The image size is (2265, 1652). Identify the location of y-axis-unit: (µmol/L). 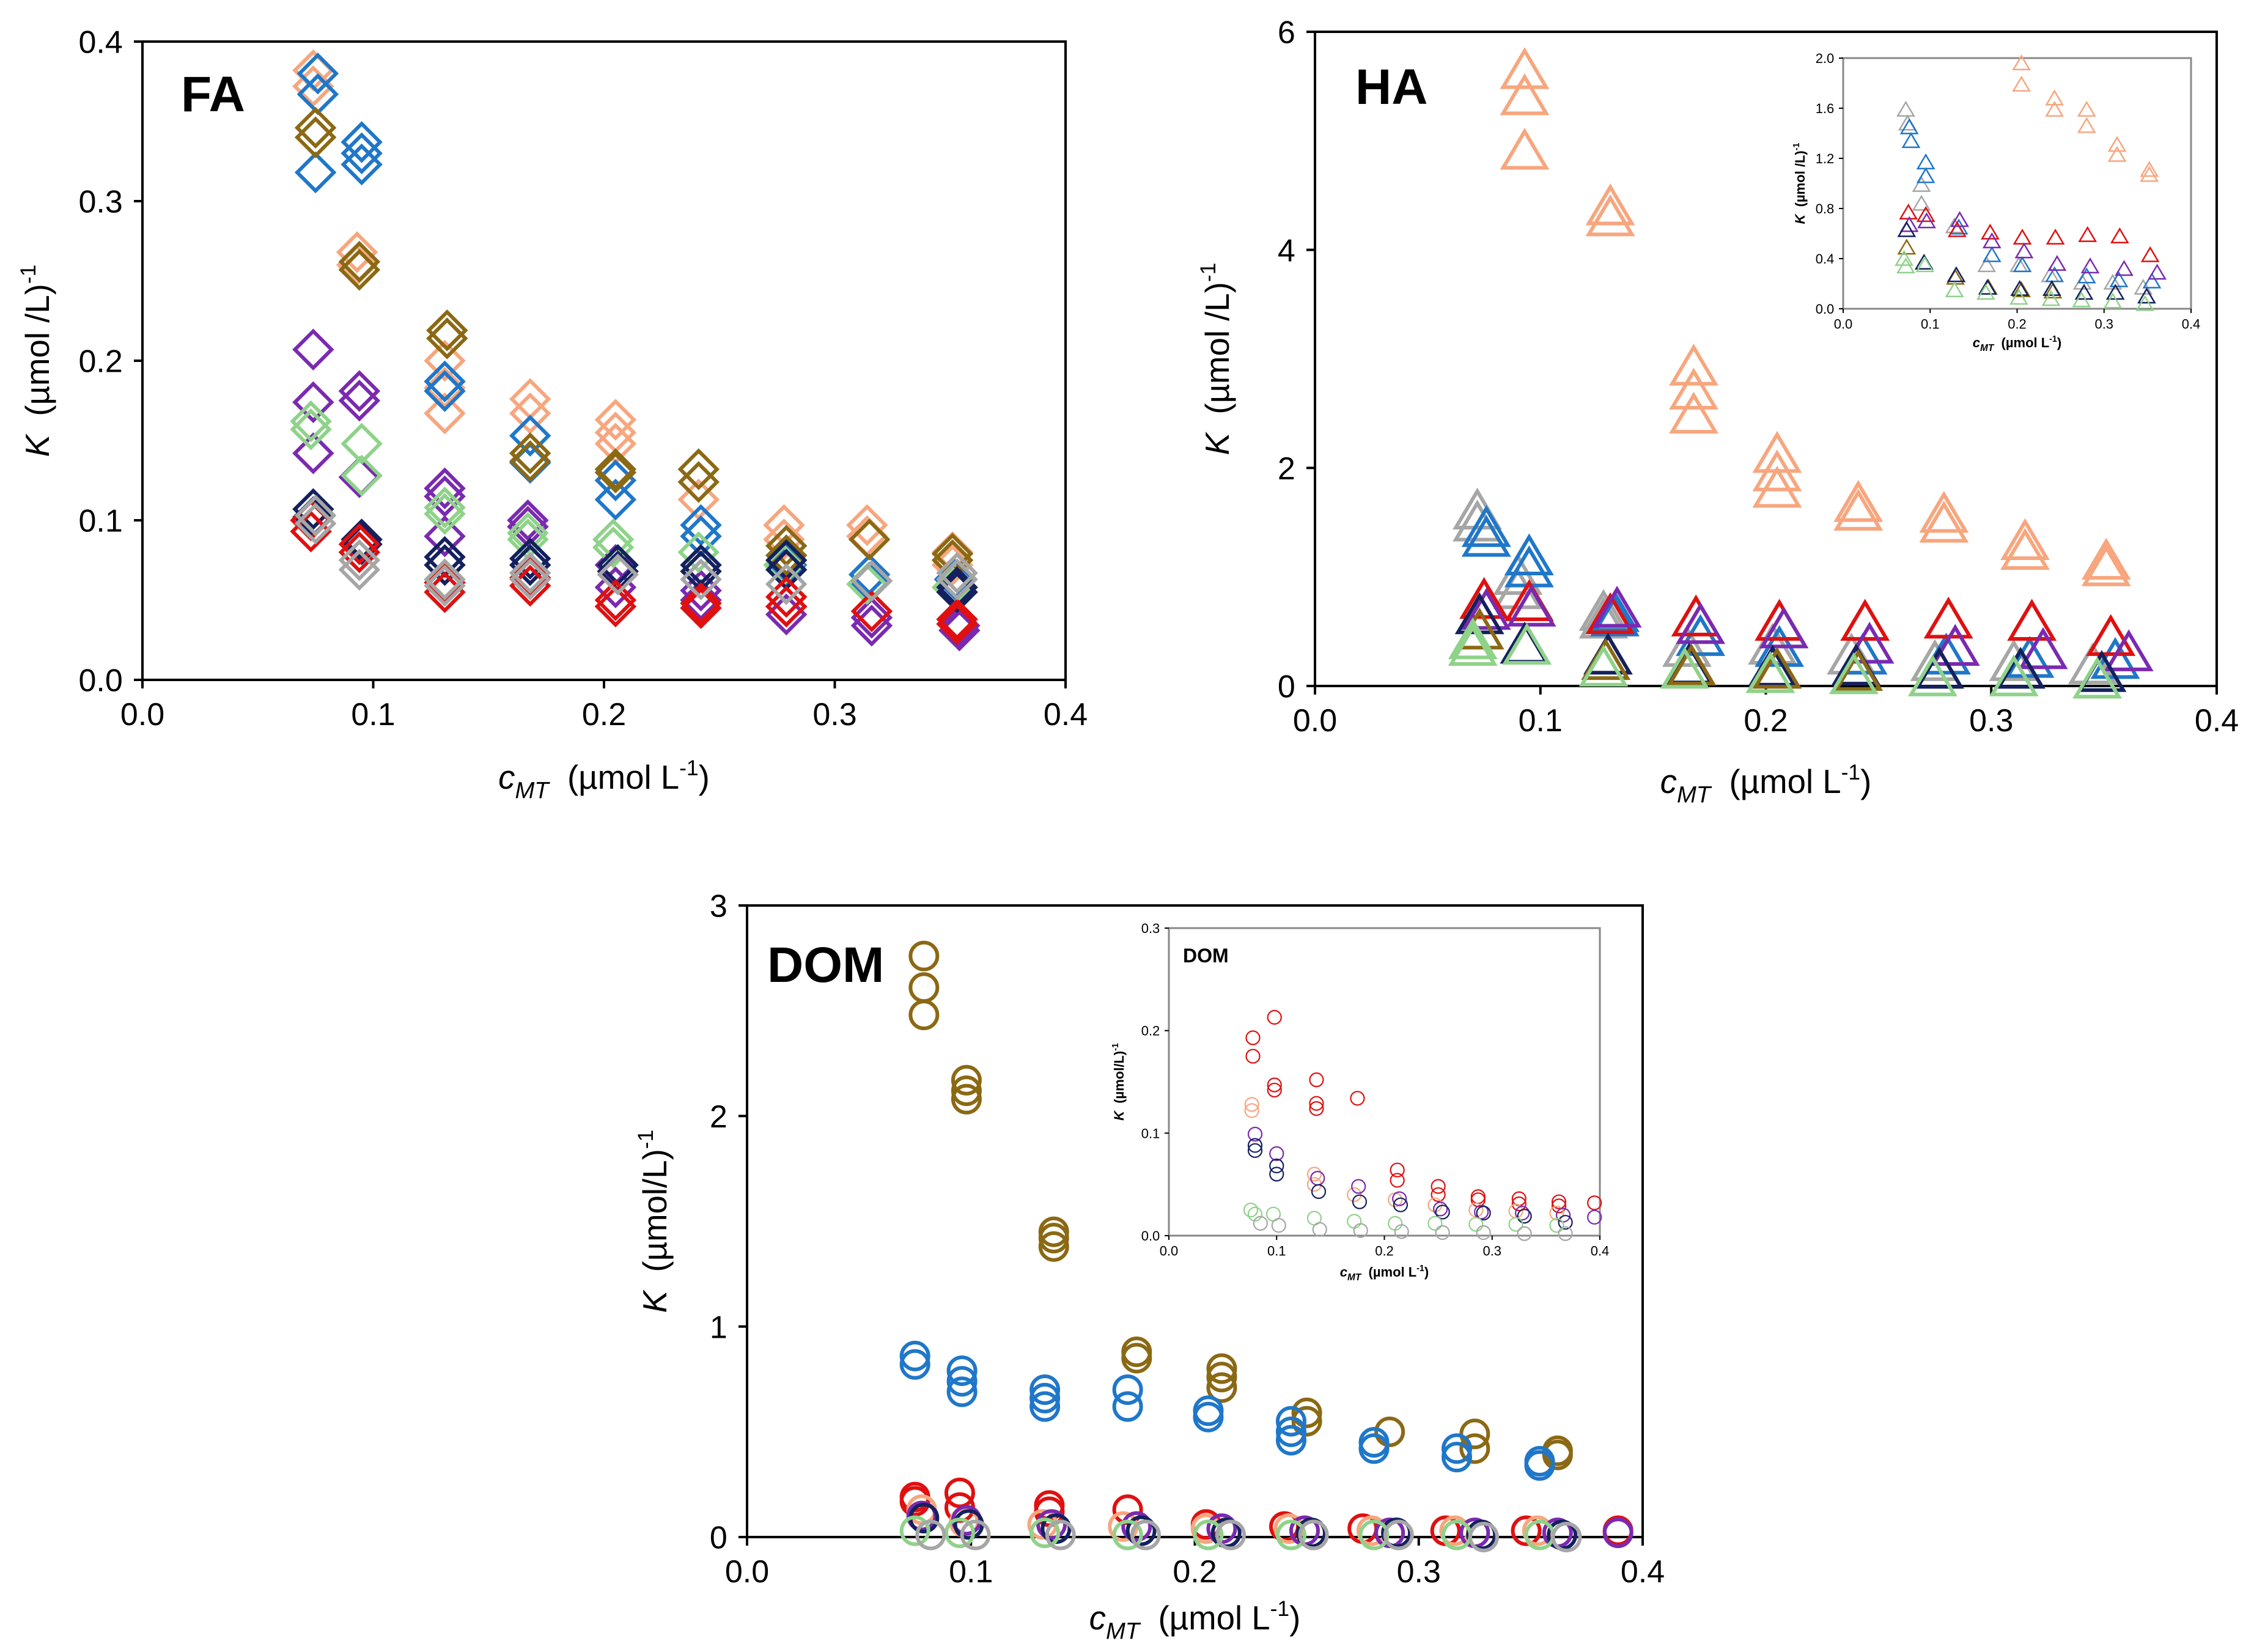
(655, 1210).